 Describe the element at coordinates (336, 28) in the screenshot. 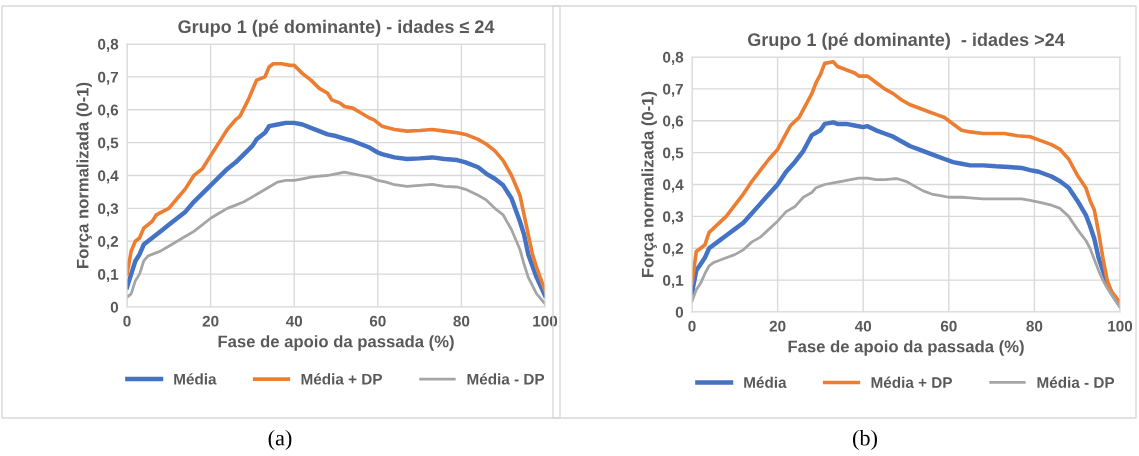

I see `chart-title: Grupo 1 (pé dominante) - idades ≤ 24` at that location.